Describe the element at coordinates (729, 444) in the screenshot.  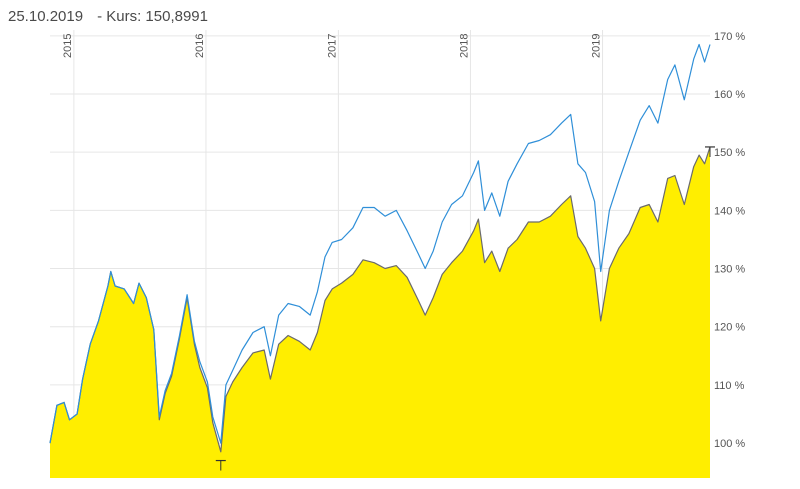
I see `y-tick-label: 100 %` at that location.